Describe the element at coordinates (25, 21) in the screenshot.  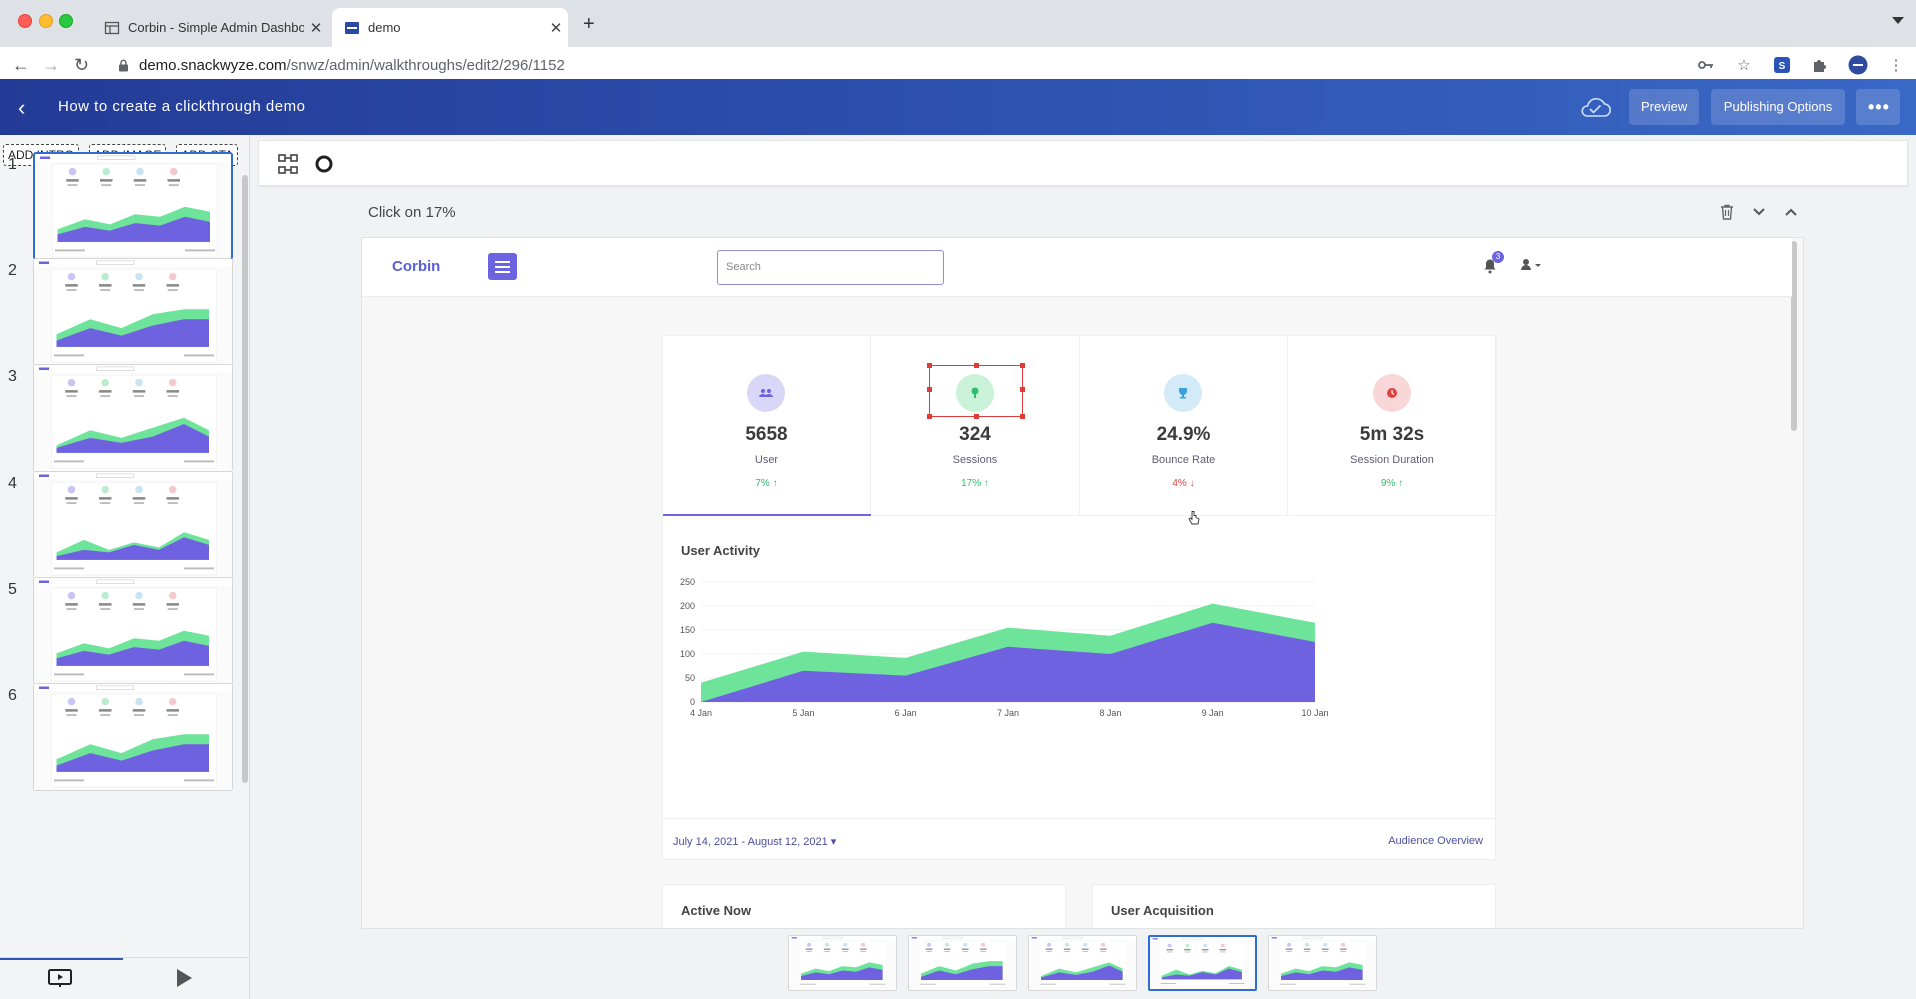
I see `close-window-button` at that location.